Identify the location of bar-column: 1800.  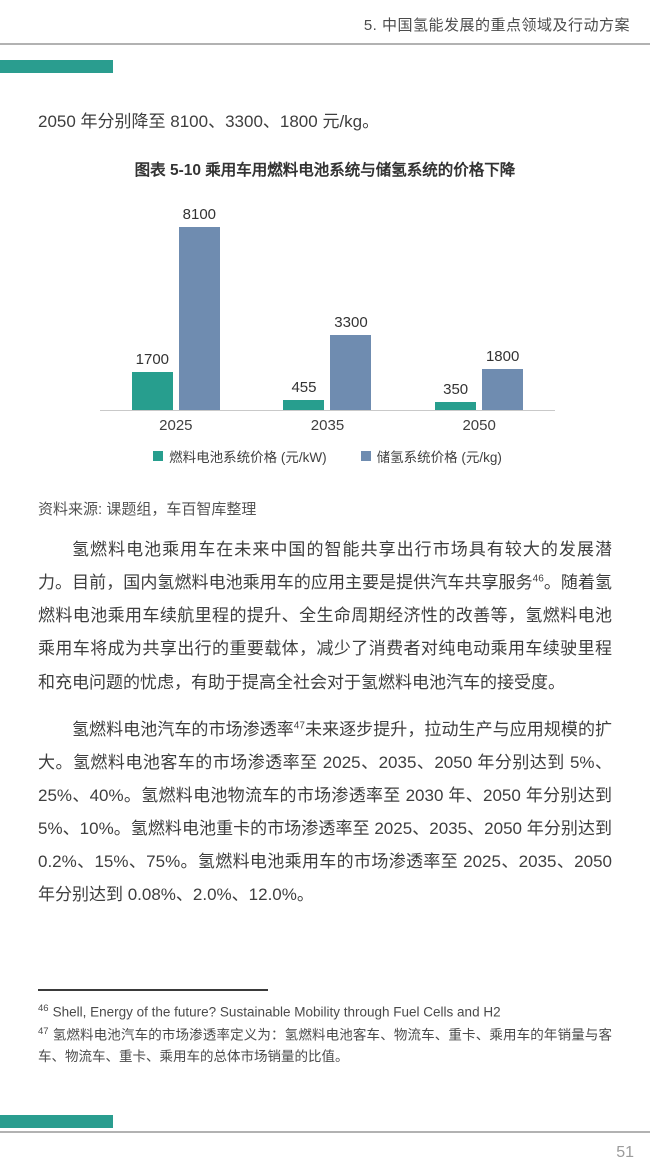
(503, 378).